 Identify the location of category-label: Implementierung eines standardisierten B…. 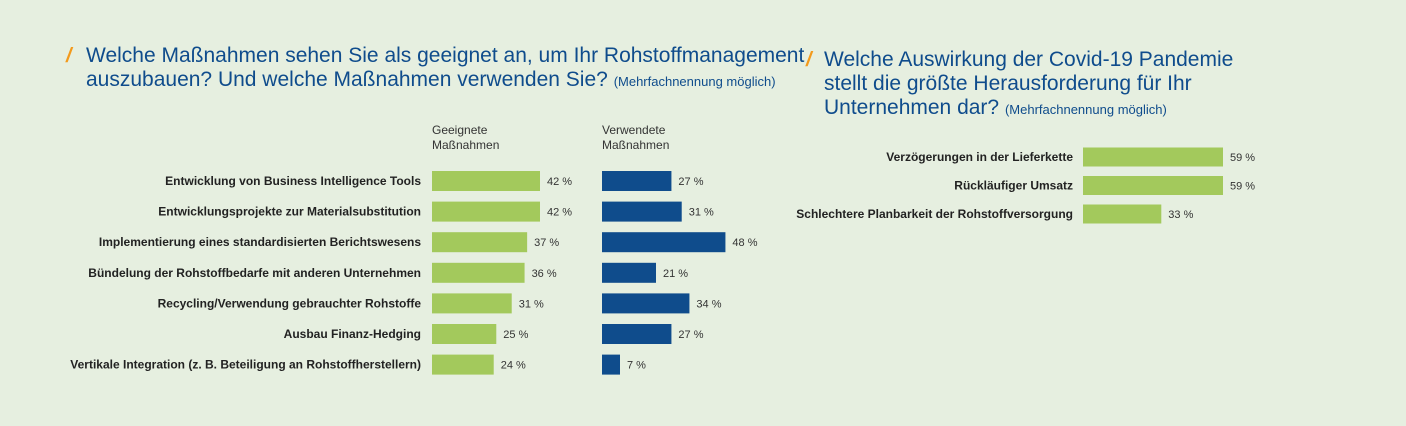
(260, 242).